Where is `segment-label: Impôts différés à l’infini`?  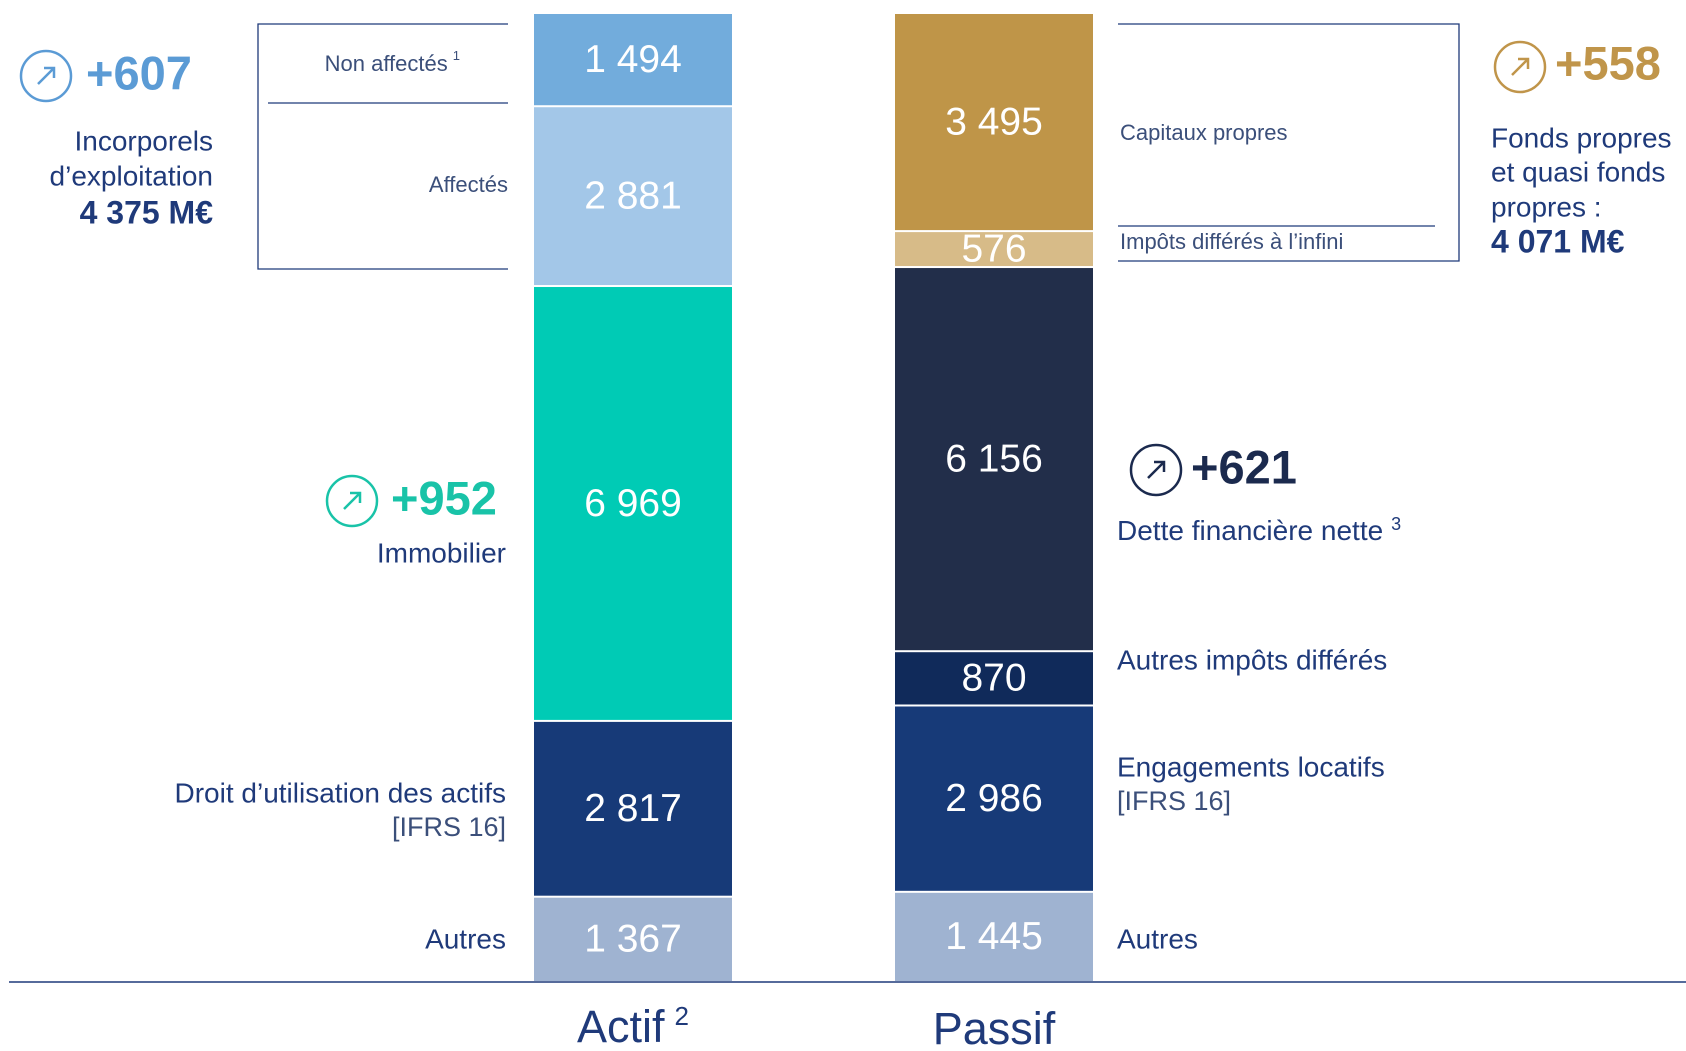 segment-label: Impôts différés à l’infini is located at coordinates (1231, 241).